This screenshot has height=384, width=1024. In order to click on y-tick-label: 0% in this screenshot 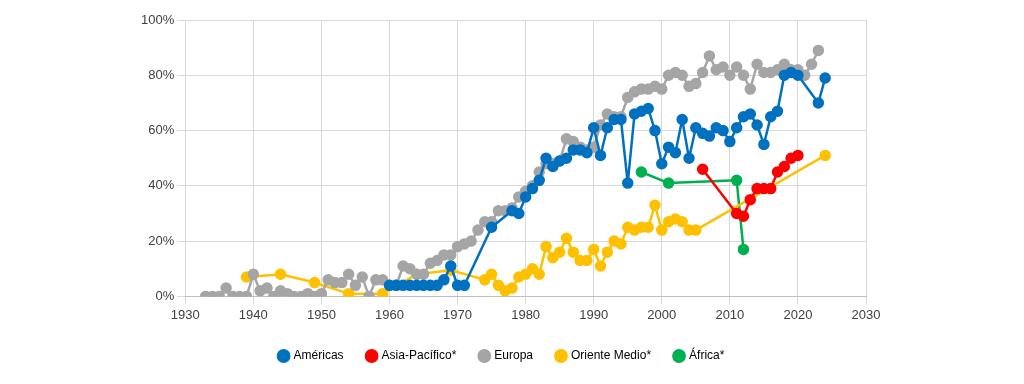, I will do `click(165, 295)`.